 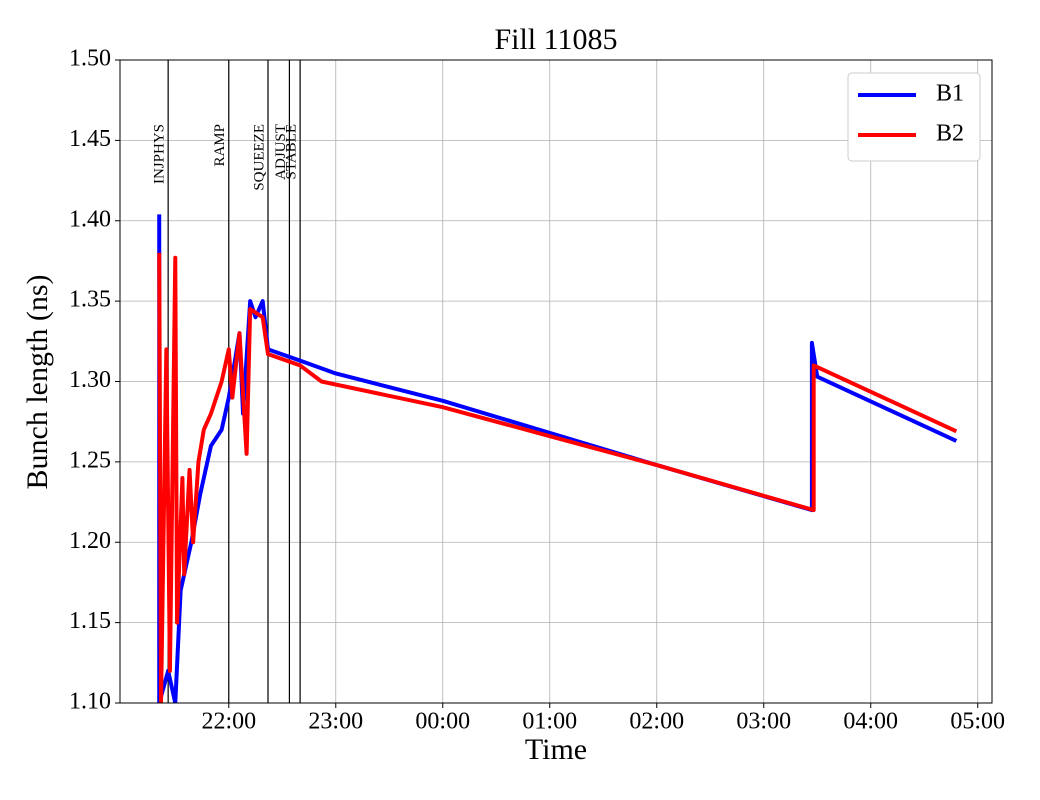 I want to click on legend-label: B2, so click(x=950, y=134).